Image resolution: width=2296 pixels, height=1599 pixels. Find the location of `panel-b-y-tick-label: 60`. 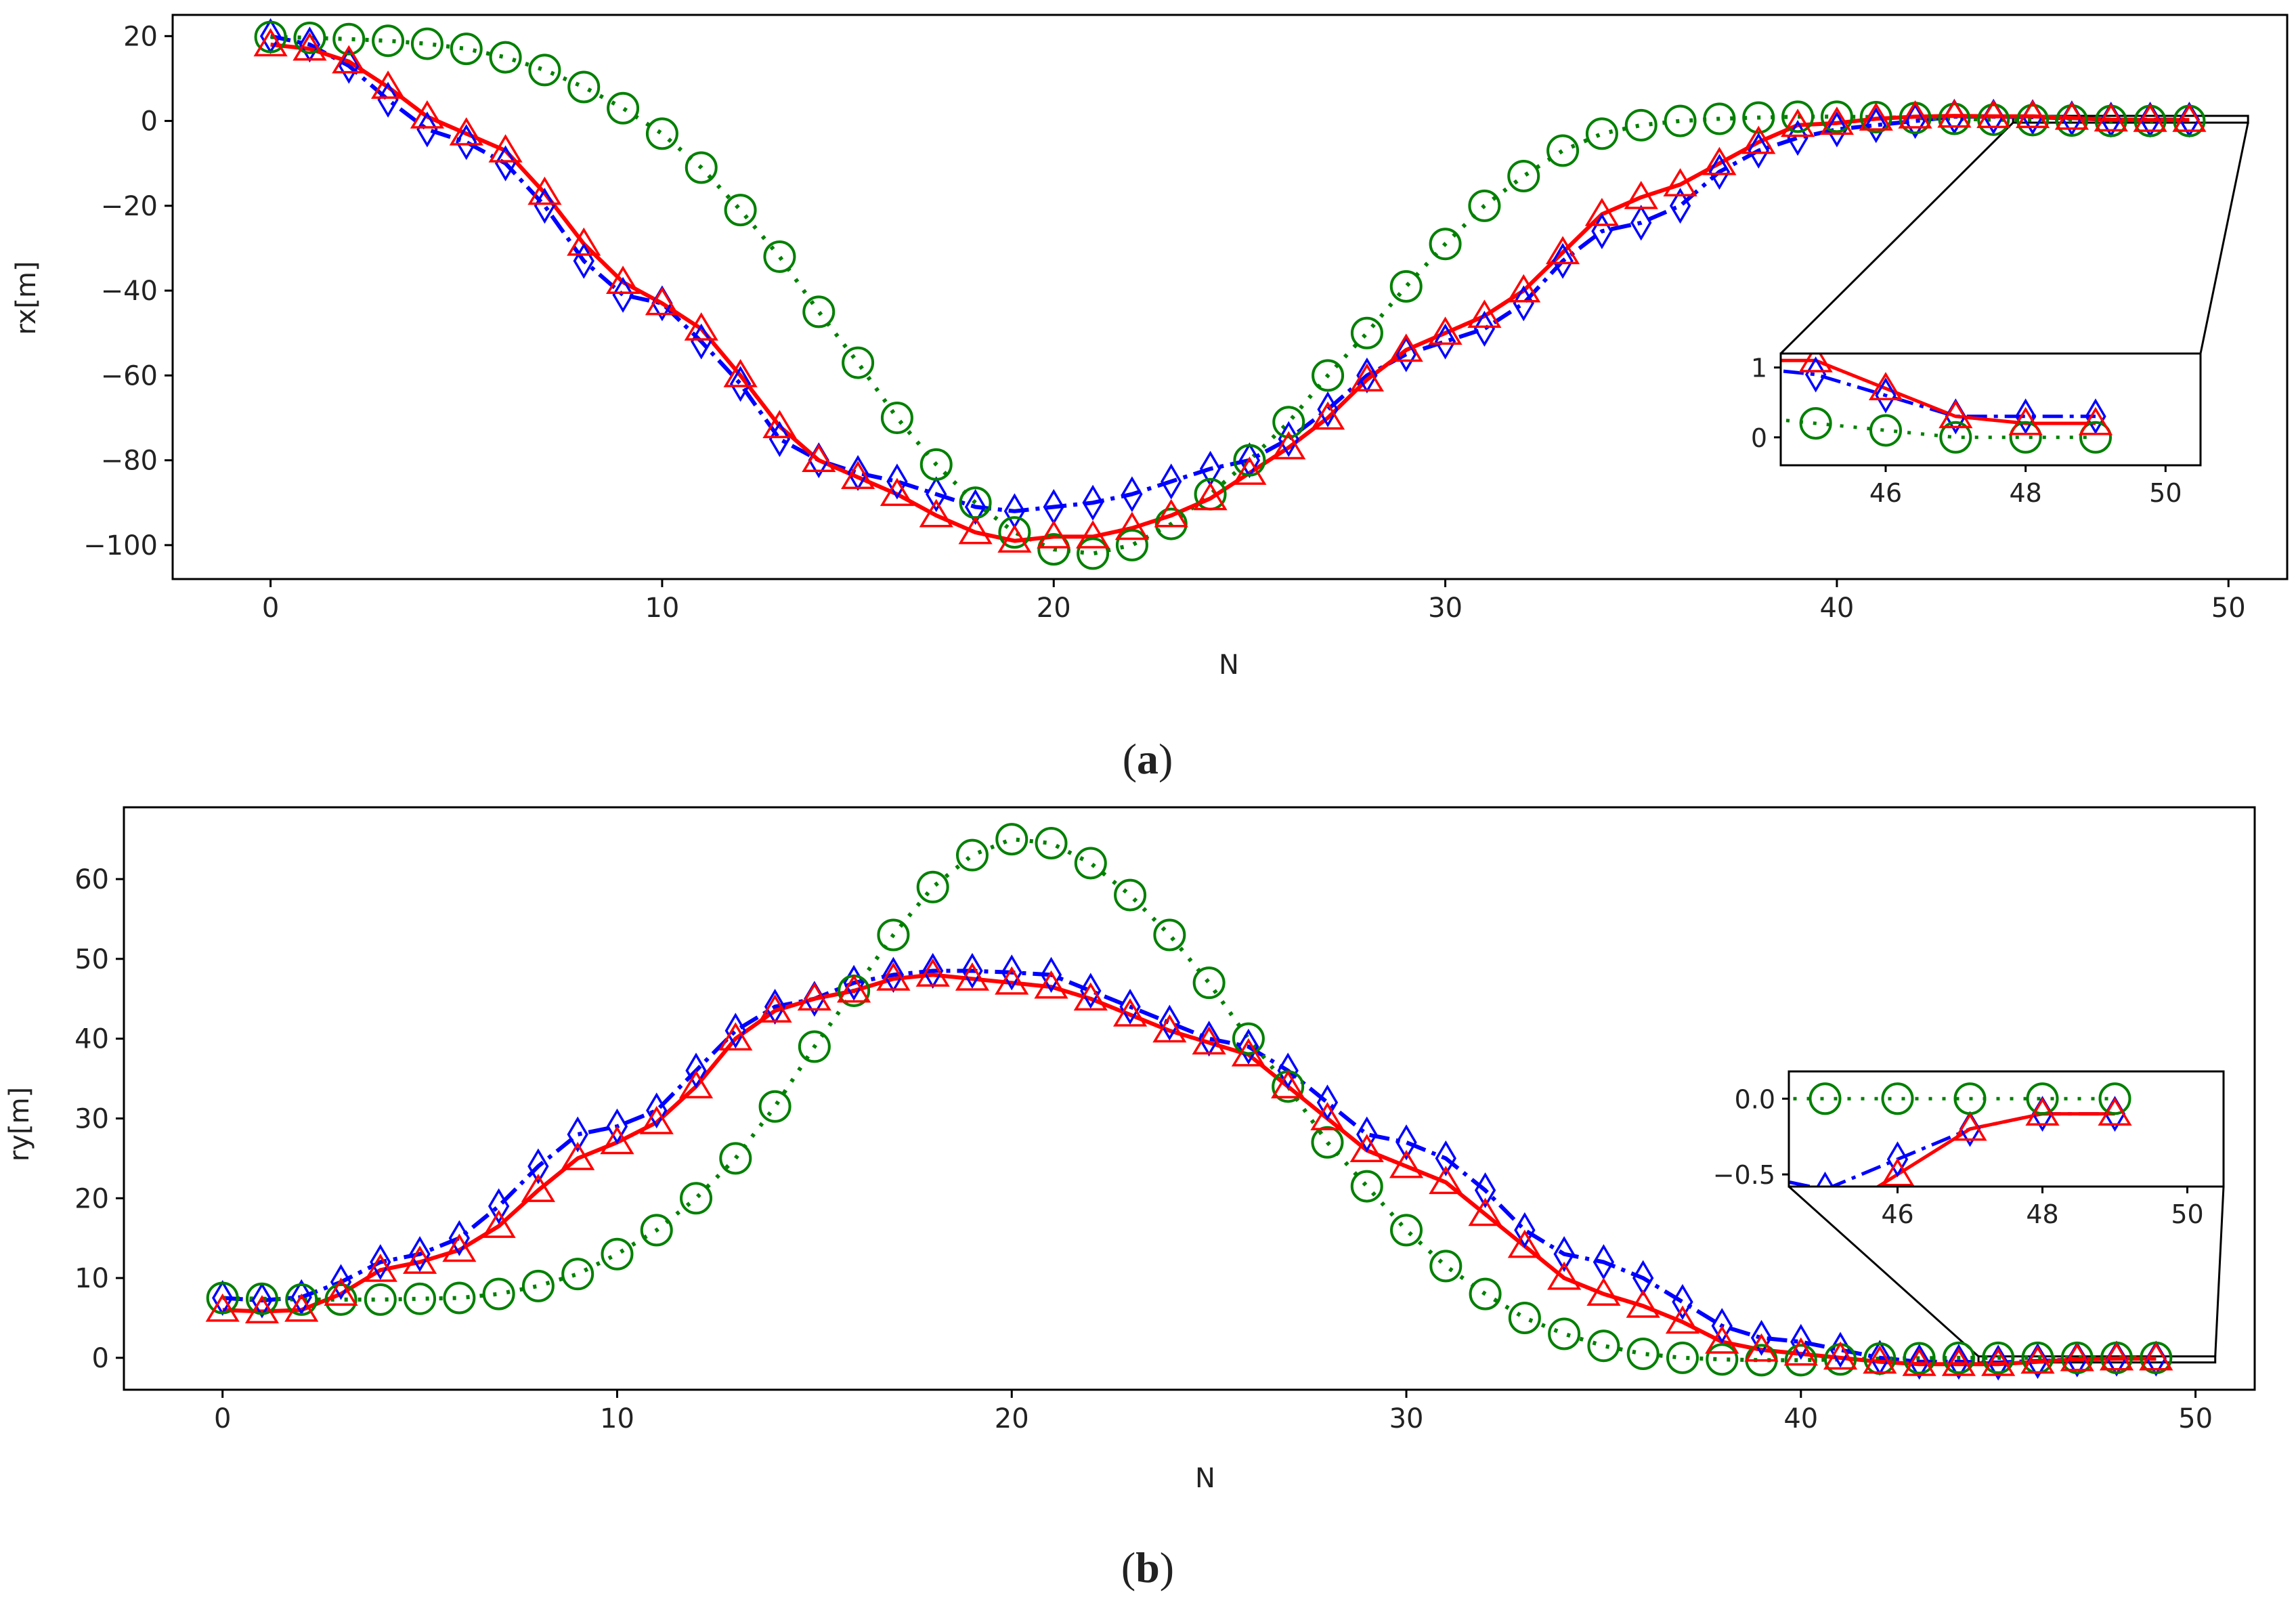

panel-b-y-tick-label: 60 is located at coordinates (91, 879).